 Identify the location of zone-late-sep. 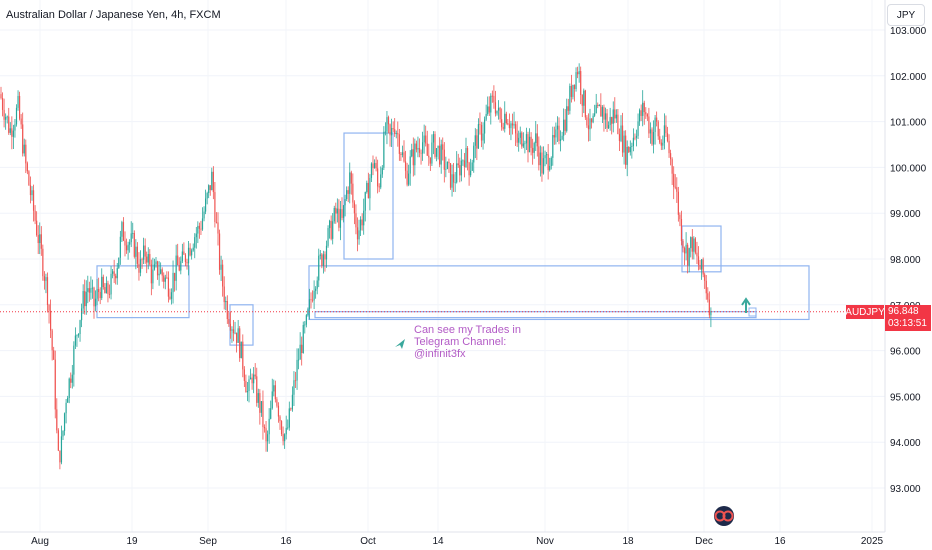
(368, 196).